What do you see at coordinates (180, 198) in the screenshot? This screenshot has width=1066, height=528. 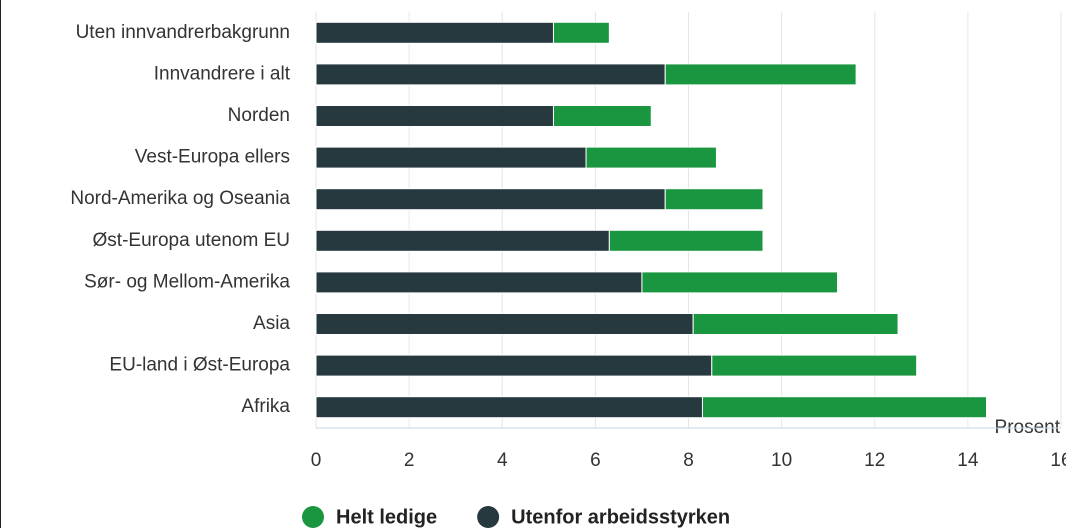 I see `y-tick-label: Nord-Amerika og Oseania` at bounding box center [180, 198].